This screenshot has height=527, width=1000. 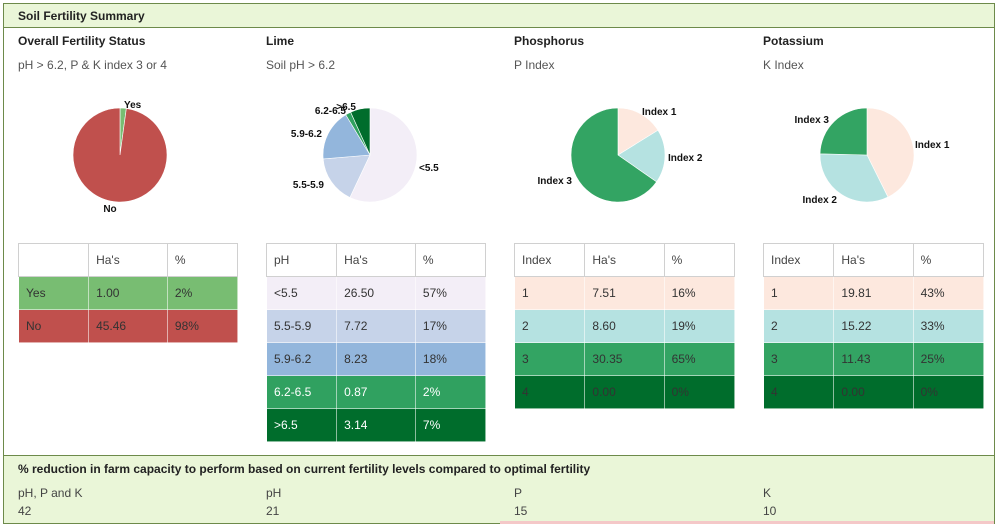 What do you see at coordinates (25, 511) in the screenshot?
I see `footer-item-value: 42` at bounding box center [25, 511].